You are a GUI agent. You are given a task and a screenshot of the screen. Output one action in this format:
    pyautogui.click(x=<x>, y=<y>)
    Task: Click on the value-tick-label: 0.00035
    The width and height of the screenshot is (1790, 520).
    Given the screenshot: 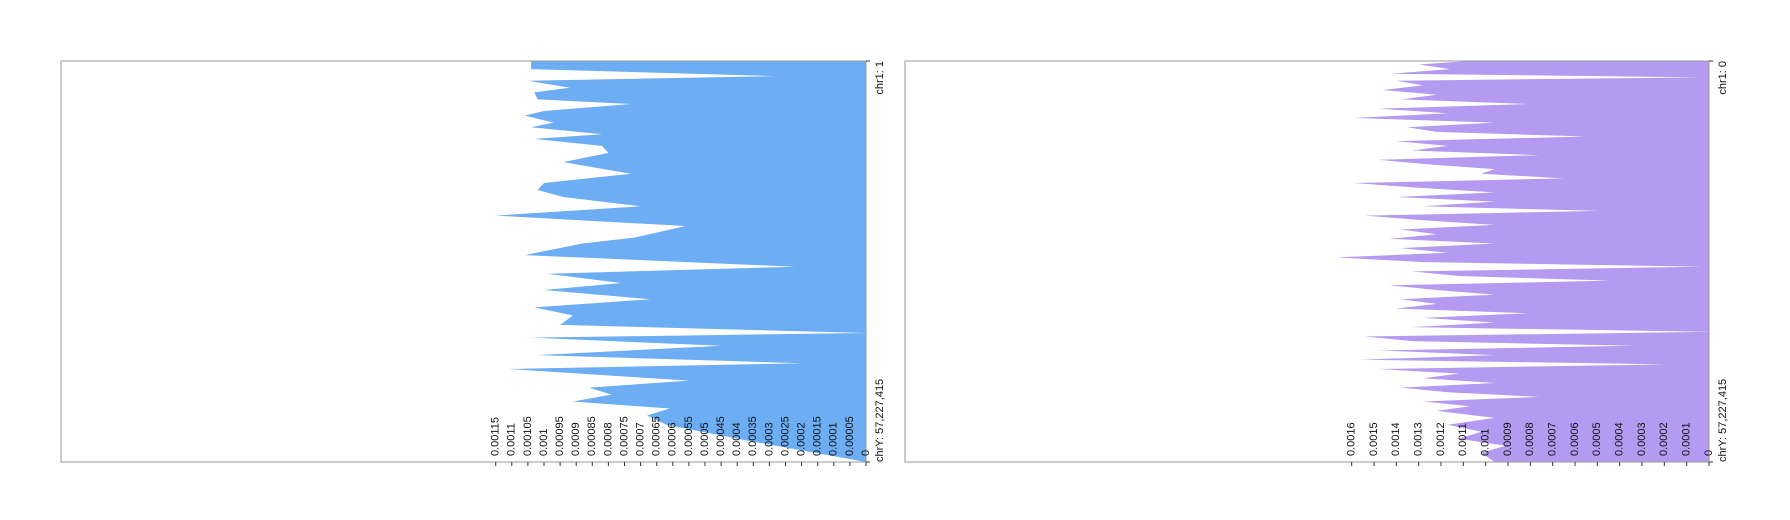 What is the action you would take?
    pyautogui.click(x=753, y=436)
    